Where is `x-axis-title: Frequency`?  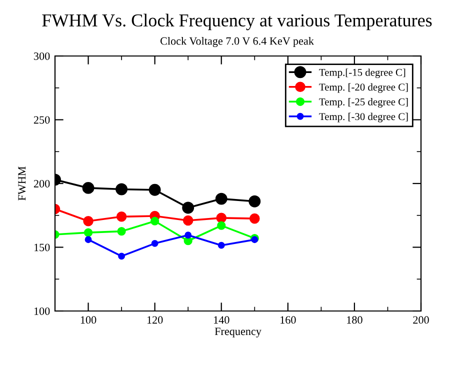 x-axis-title: Frequency is located at coordinates (238, 333).